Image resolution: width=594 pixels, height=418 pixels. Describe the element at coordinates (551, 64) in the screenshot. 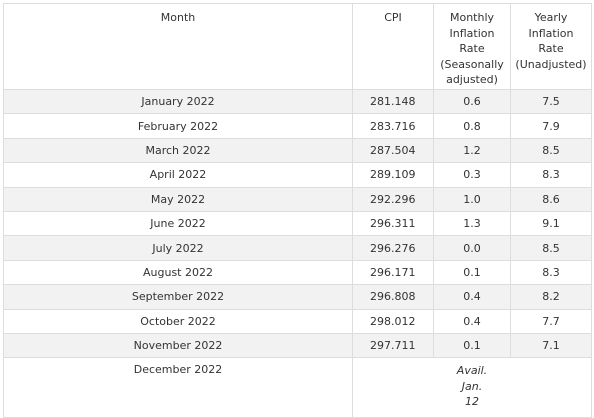

I see `header-line: (Unadjusted)` at that location.